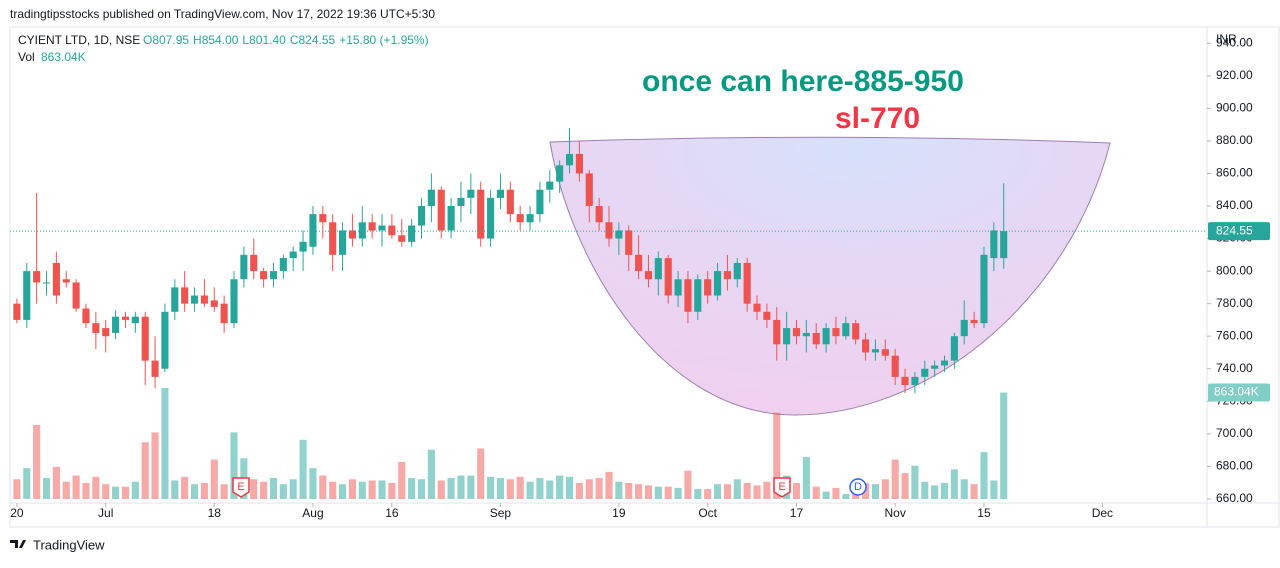 This screenshot has width=1280, height=568. I want to click on currency: INR, so click(1226, 39).